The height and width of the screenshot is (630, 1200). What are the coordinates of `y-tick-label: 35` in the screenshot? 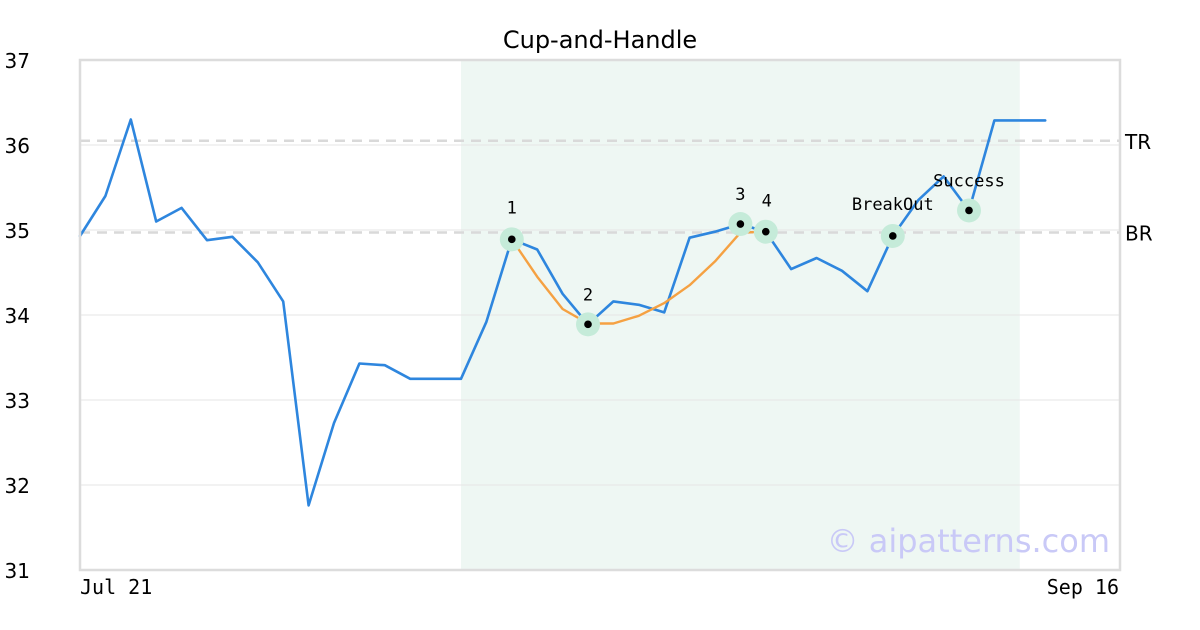 It's located at (17, 231).